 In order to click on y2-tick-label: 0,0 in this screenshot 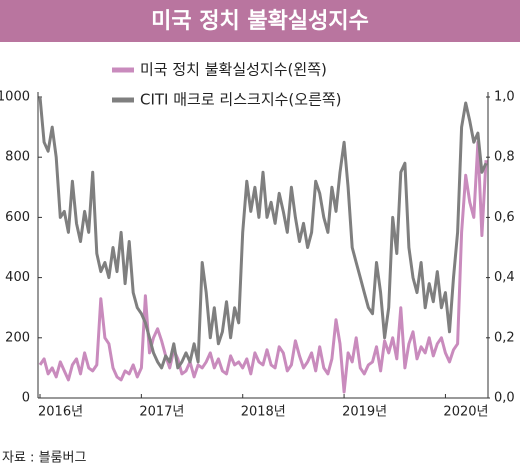, I will do `click(504, 398)`.